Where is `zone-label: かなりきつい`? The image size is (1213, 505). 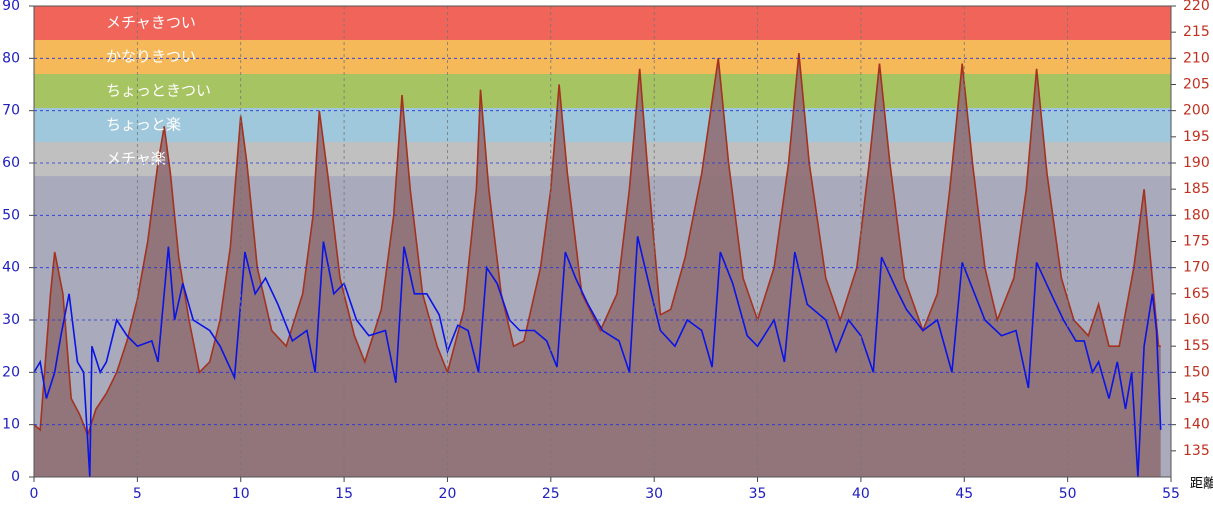
zone-label: かなりきつい is located at coordinates (151, 57).